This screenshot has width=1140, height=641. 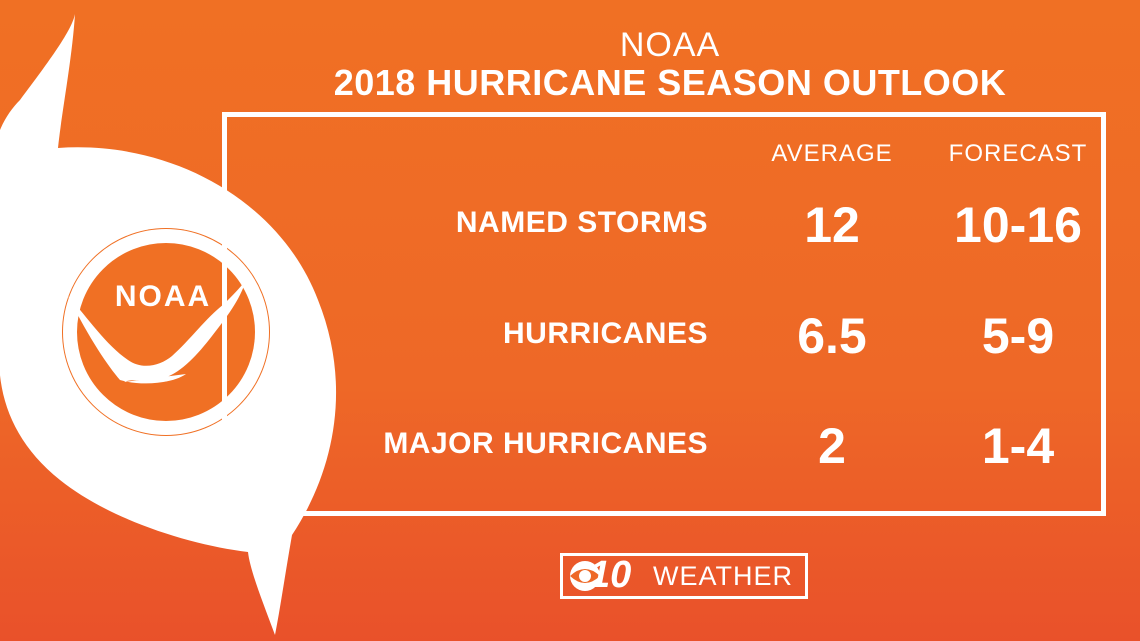 I want to click on row-label-hurricanes: HURRICANES, so click(x=605, y=333).